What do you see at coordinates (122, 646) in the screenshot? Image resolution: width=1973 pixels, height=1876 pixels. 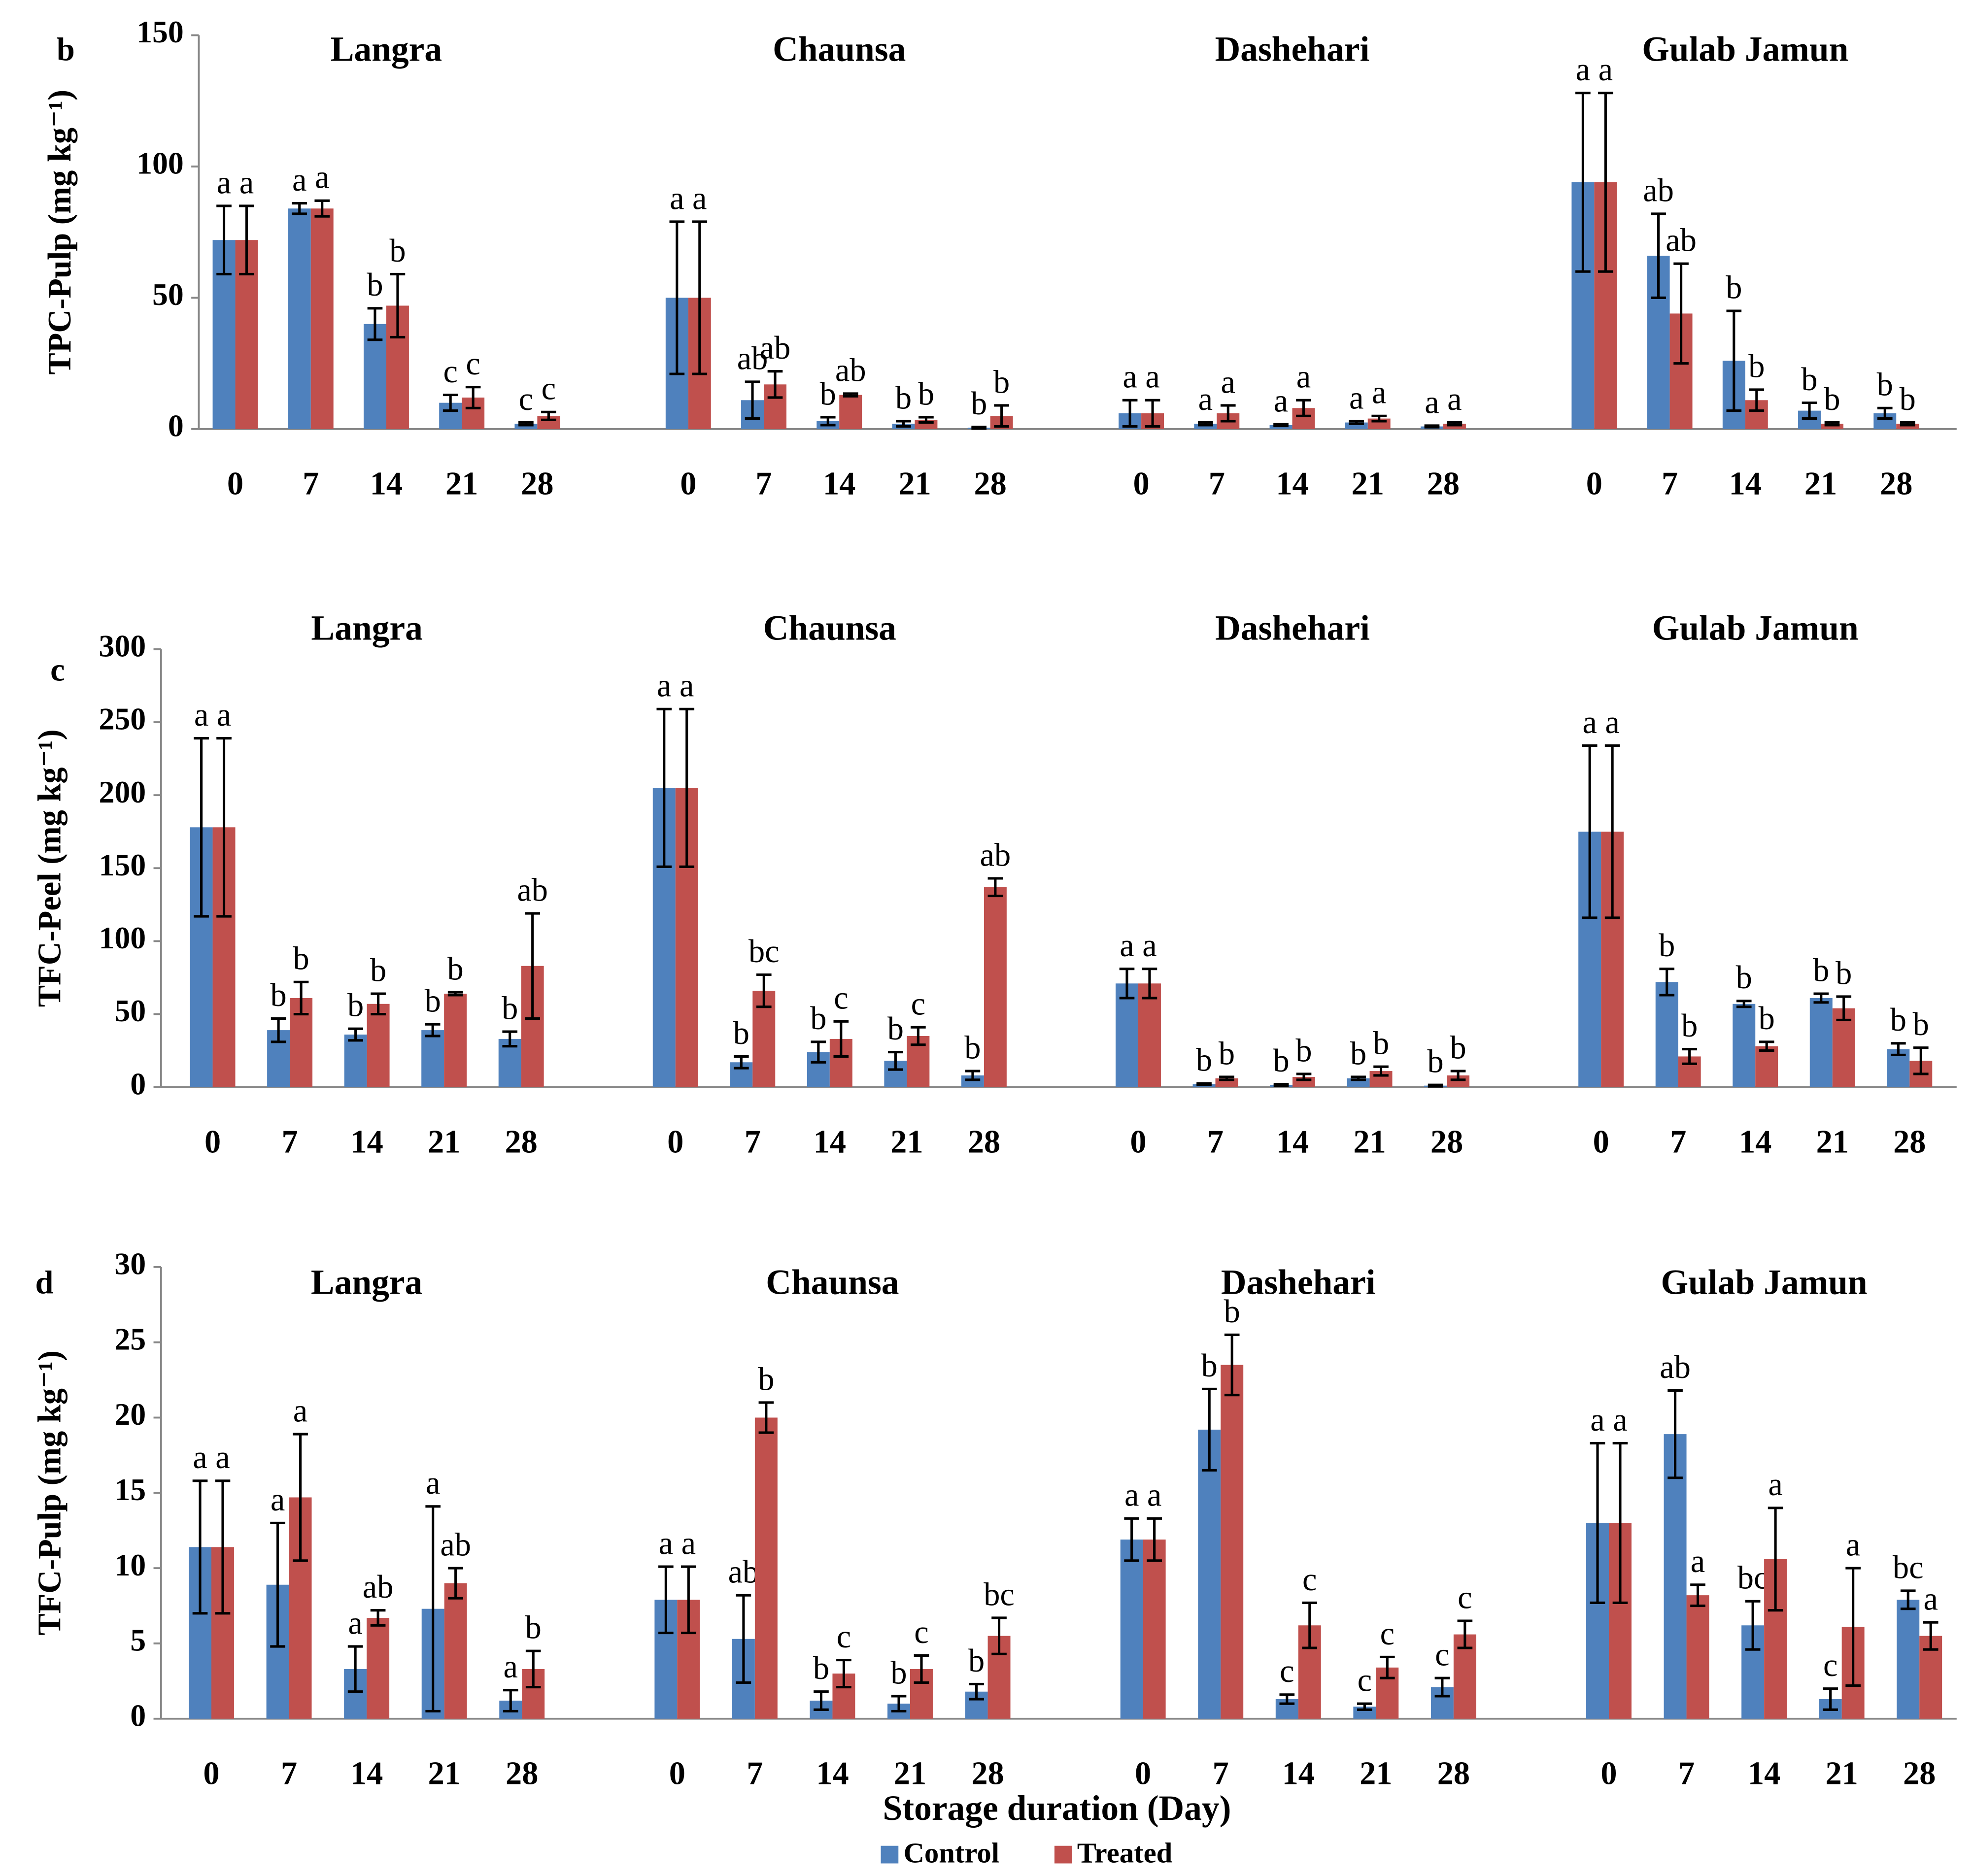 I see `y-tick-label: 300` at bounding box center [122, 646].